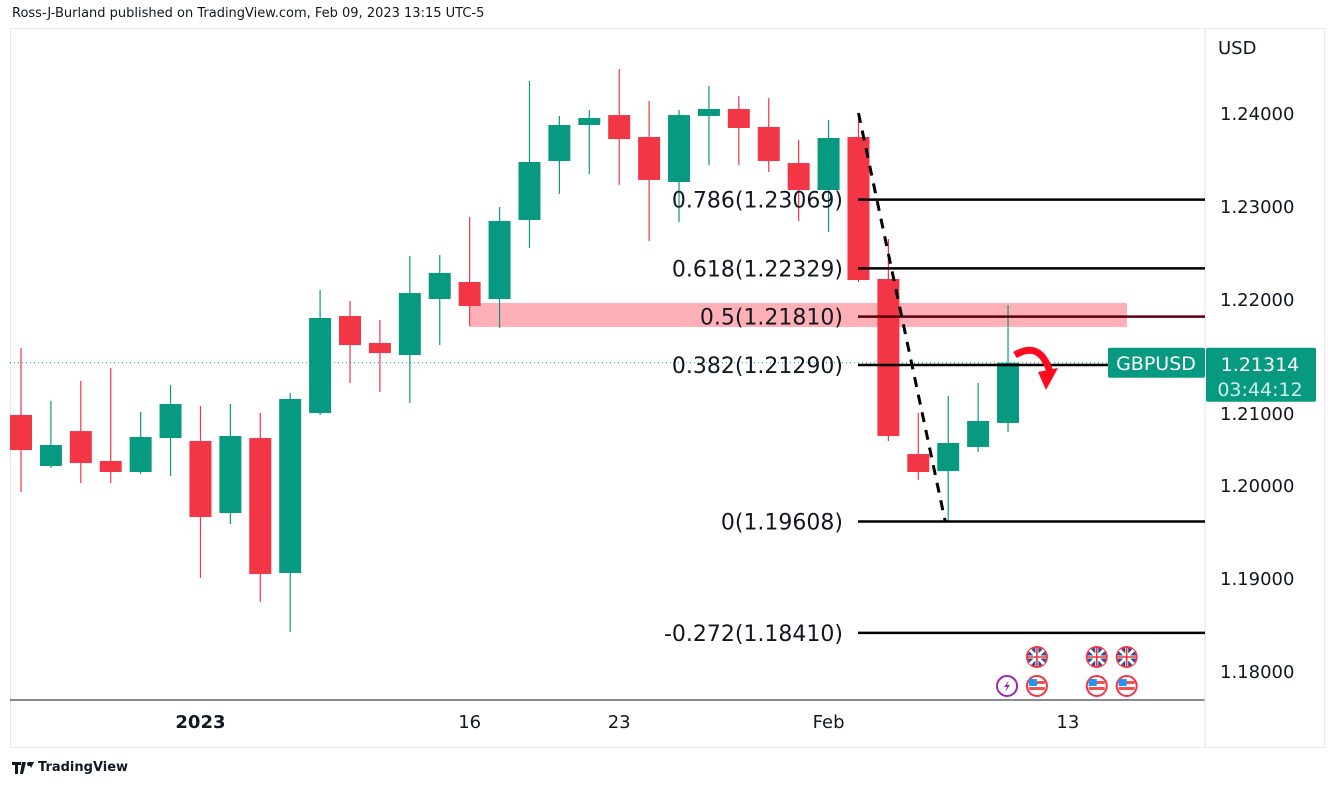  What do you see at coordinates (1257, 300) in the screenshot?
I see `price-tick-label: 1.22000` at bounding box center [1257, 300].